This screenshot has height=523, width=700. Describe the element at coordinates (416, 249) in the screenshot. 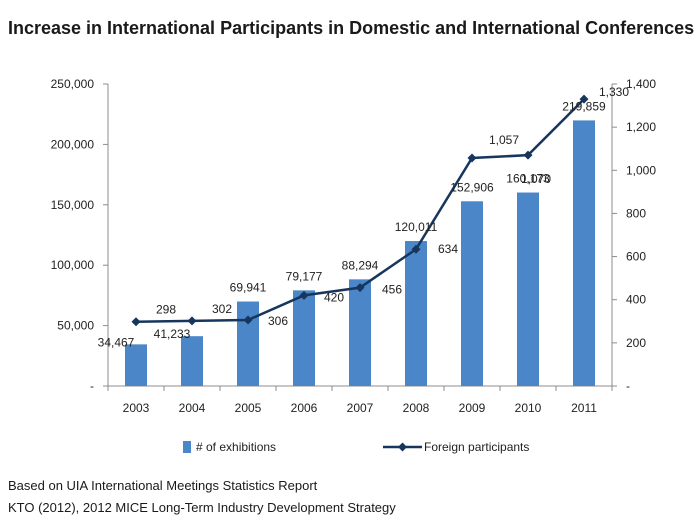

I see `line-marker-2008` at that location.